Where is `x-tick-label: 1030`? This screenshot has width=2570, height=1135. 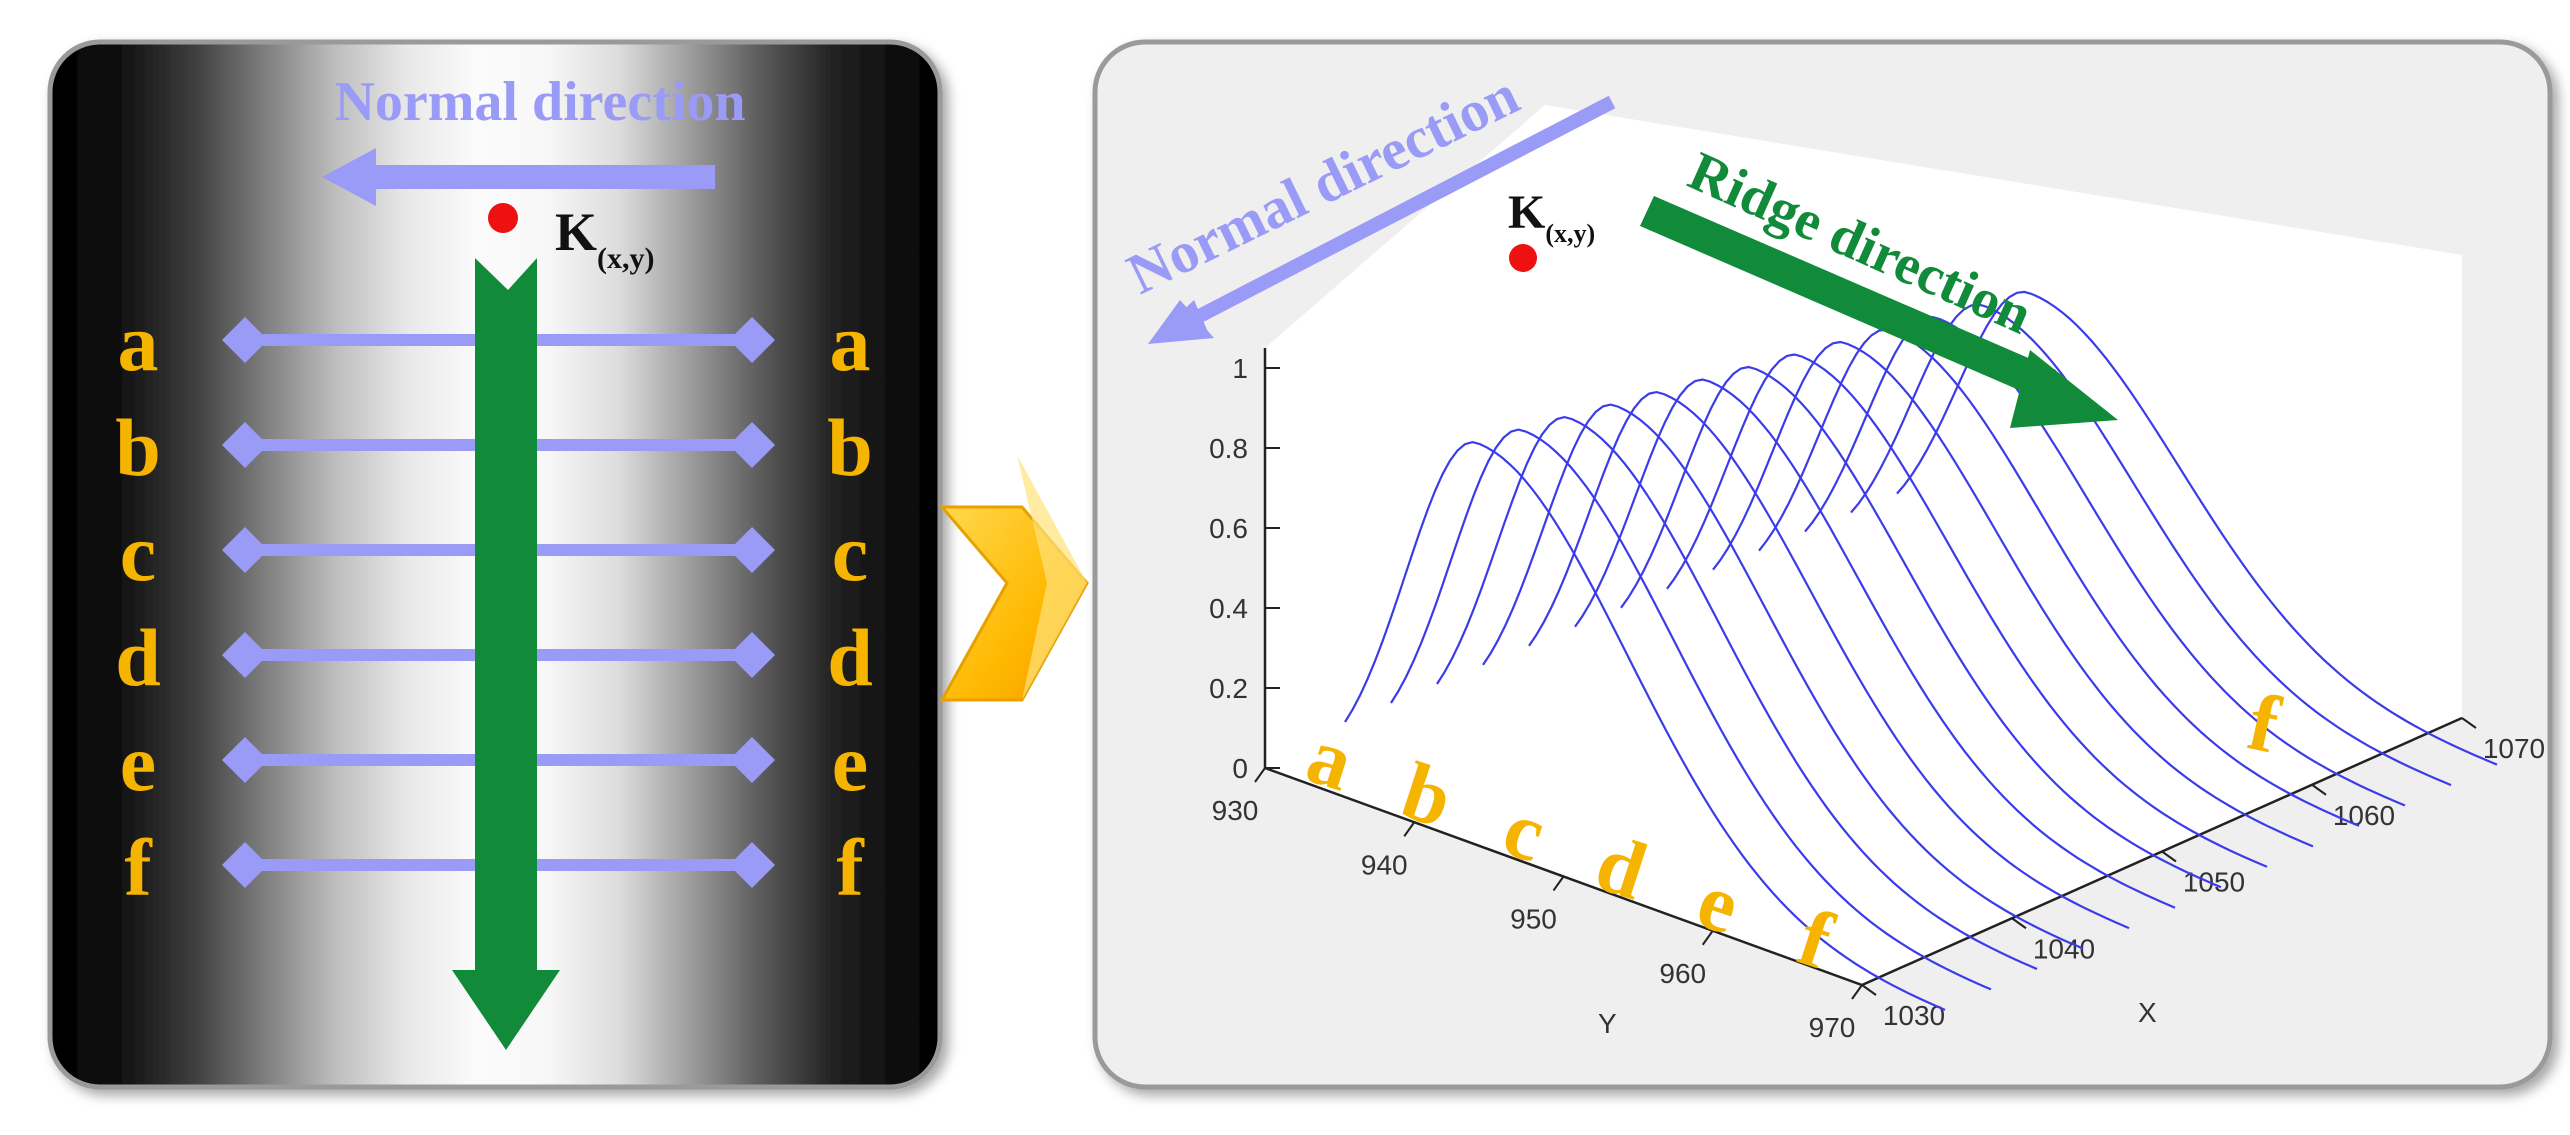
x-tick-label: 1030 is located at coordinates (1914, 1015).